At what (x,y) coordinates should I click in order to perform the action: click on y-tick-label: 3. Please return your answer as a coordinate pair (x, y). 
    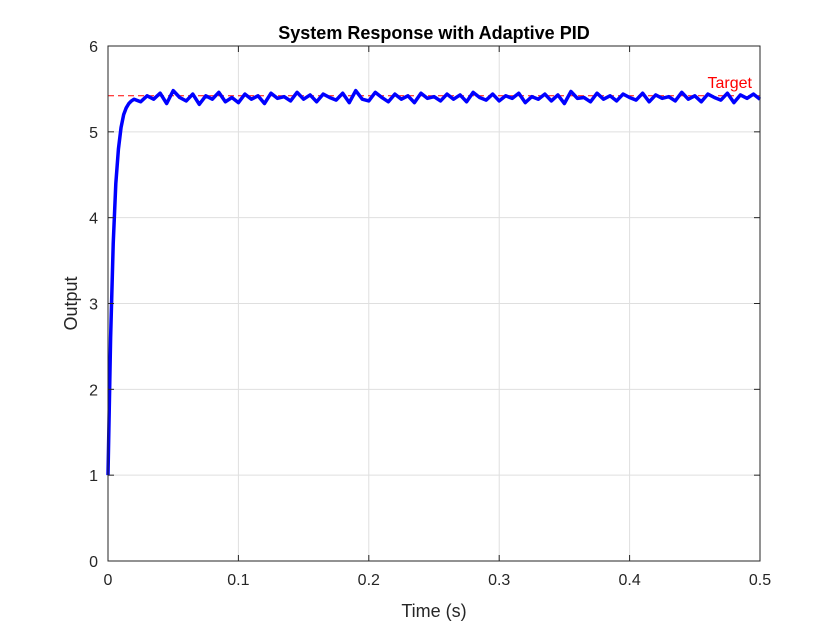
    Looking at the image, I should click on (93, 305).